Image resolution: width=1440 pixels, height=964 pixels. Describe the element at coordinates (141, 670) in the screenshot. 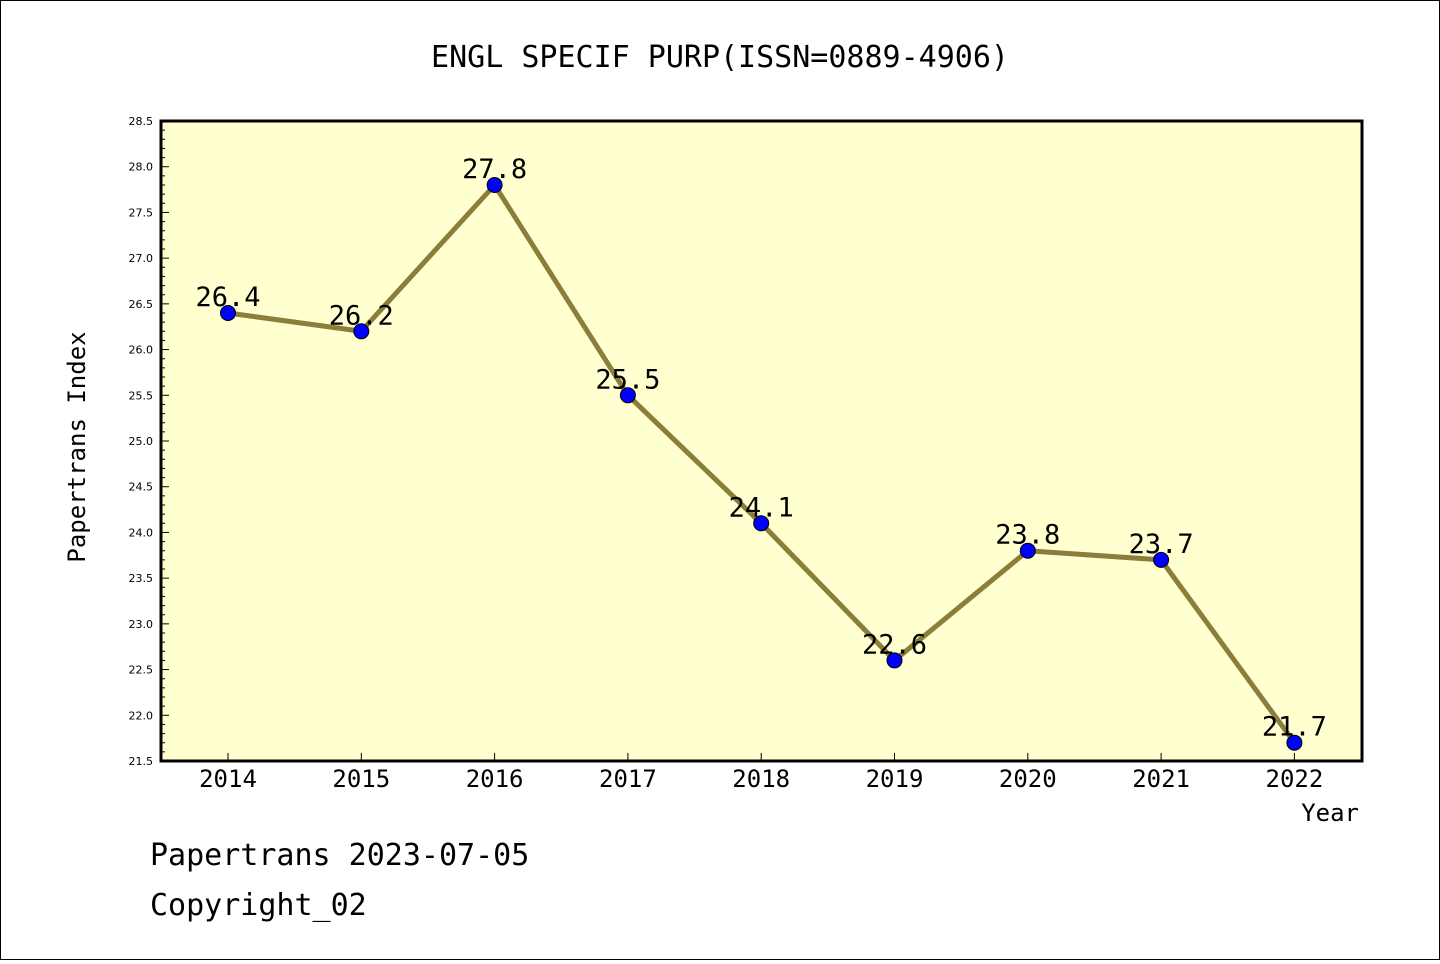

I see `y-tick-label: 22.5` at that location.